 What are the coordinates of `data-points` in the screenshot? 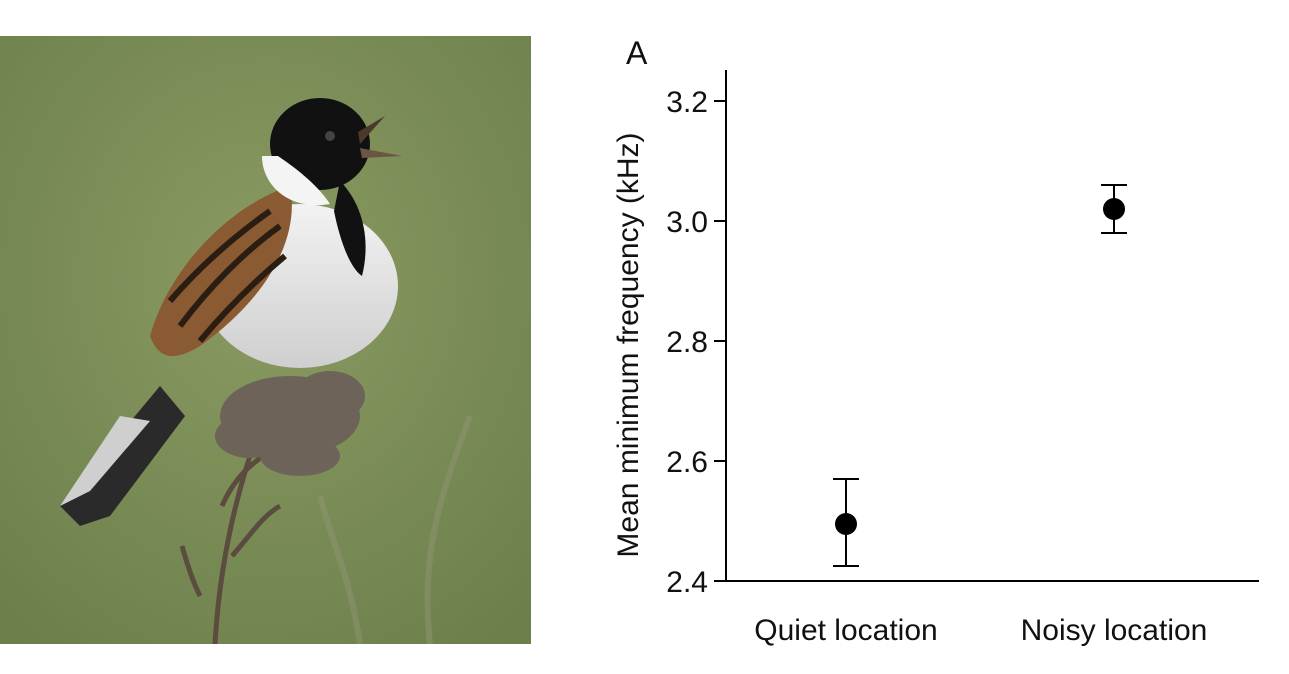 It's located at (980, 375).